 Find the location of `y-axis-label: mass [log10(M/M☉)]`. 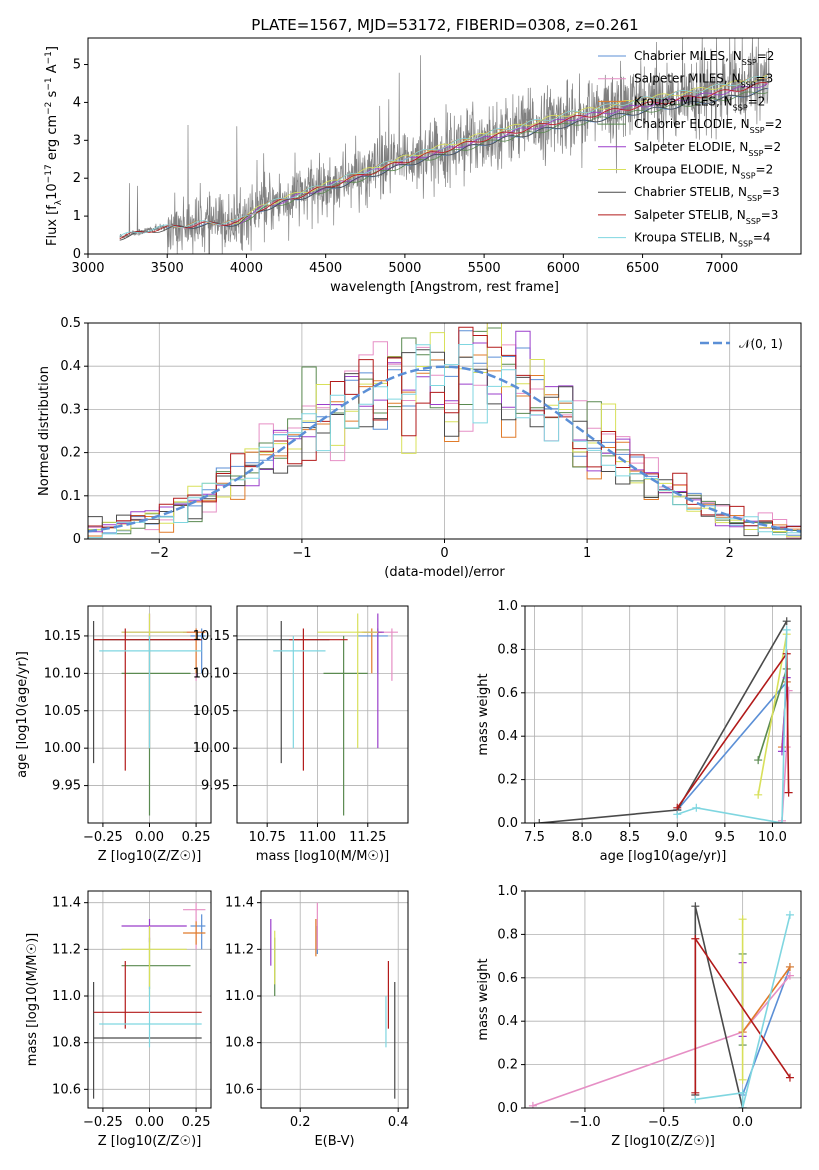

y-axis-label: mass [log10(M/M☉)] is located at coordinates (32, 999).